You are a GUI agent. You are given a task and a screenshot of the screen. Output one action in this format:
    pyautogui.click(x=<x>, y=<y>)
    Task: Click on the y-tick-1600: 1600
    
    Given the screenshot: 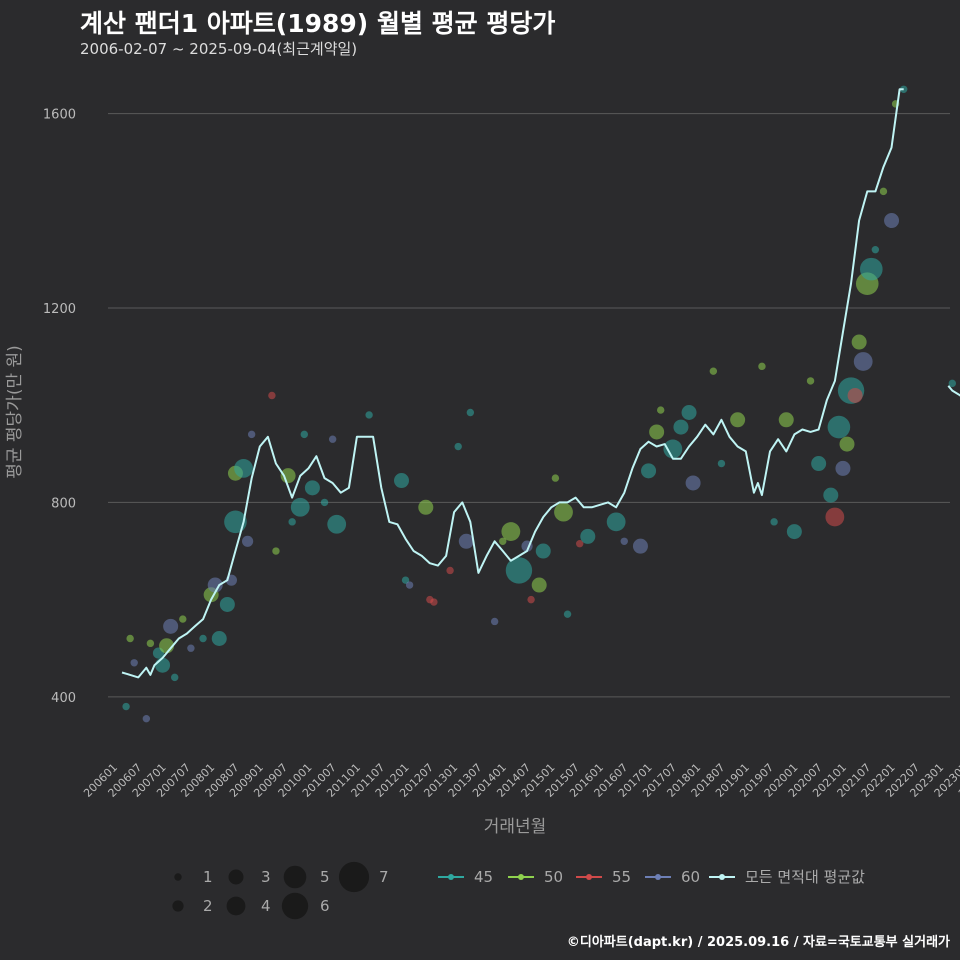 What is the action you would take?
    pyautogui.click(x=59, y=115)
    